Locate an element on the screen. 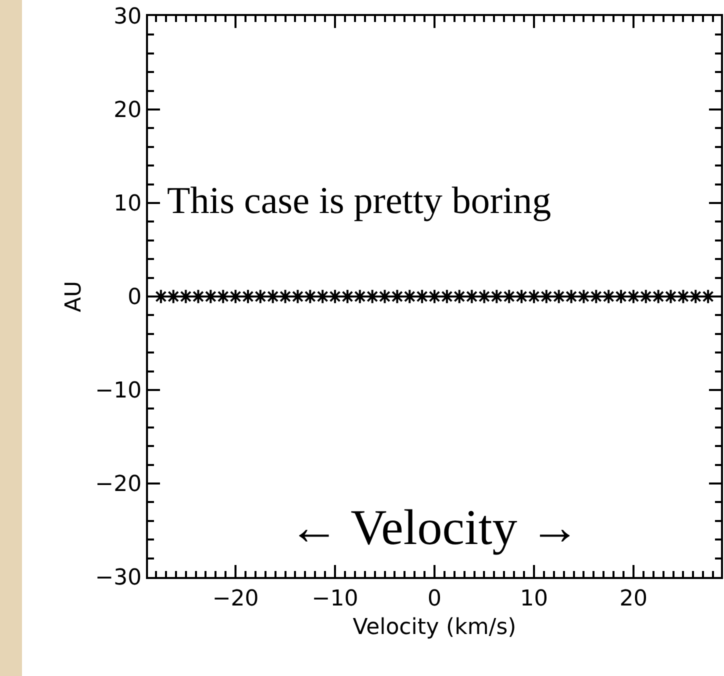  y-tick-label: 0 is located at coordinates (135, 297).